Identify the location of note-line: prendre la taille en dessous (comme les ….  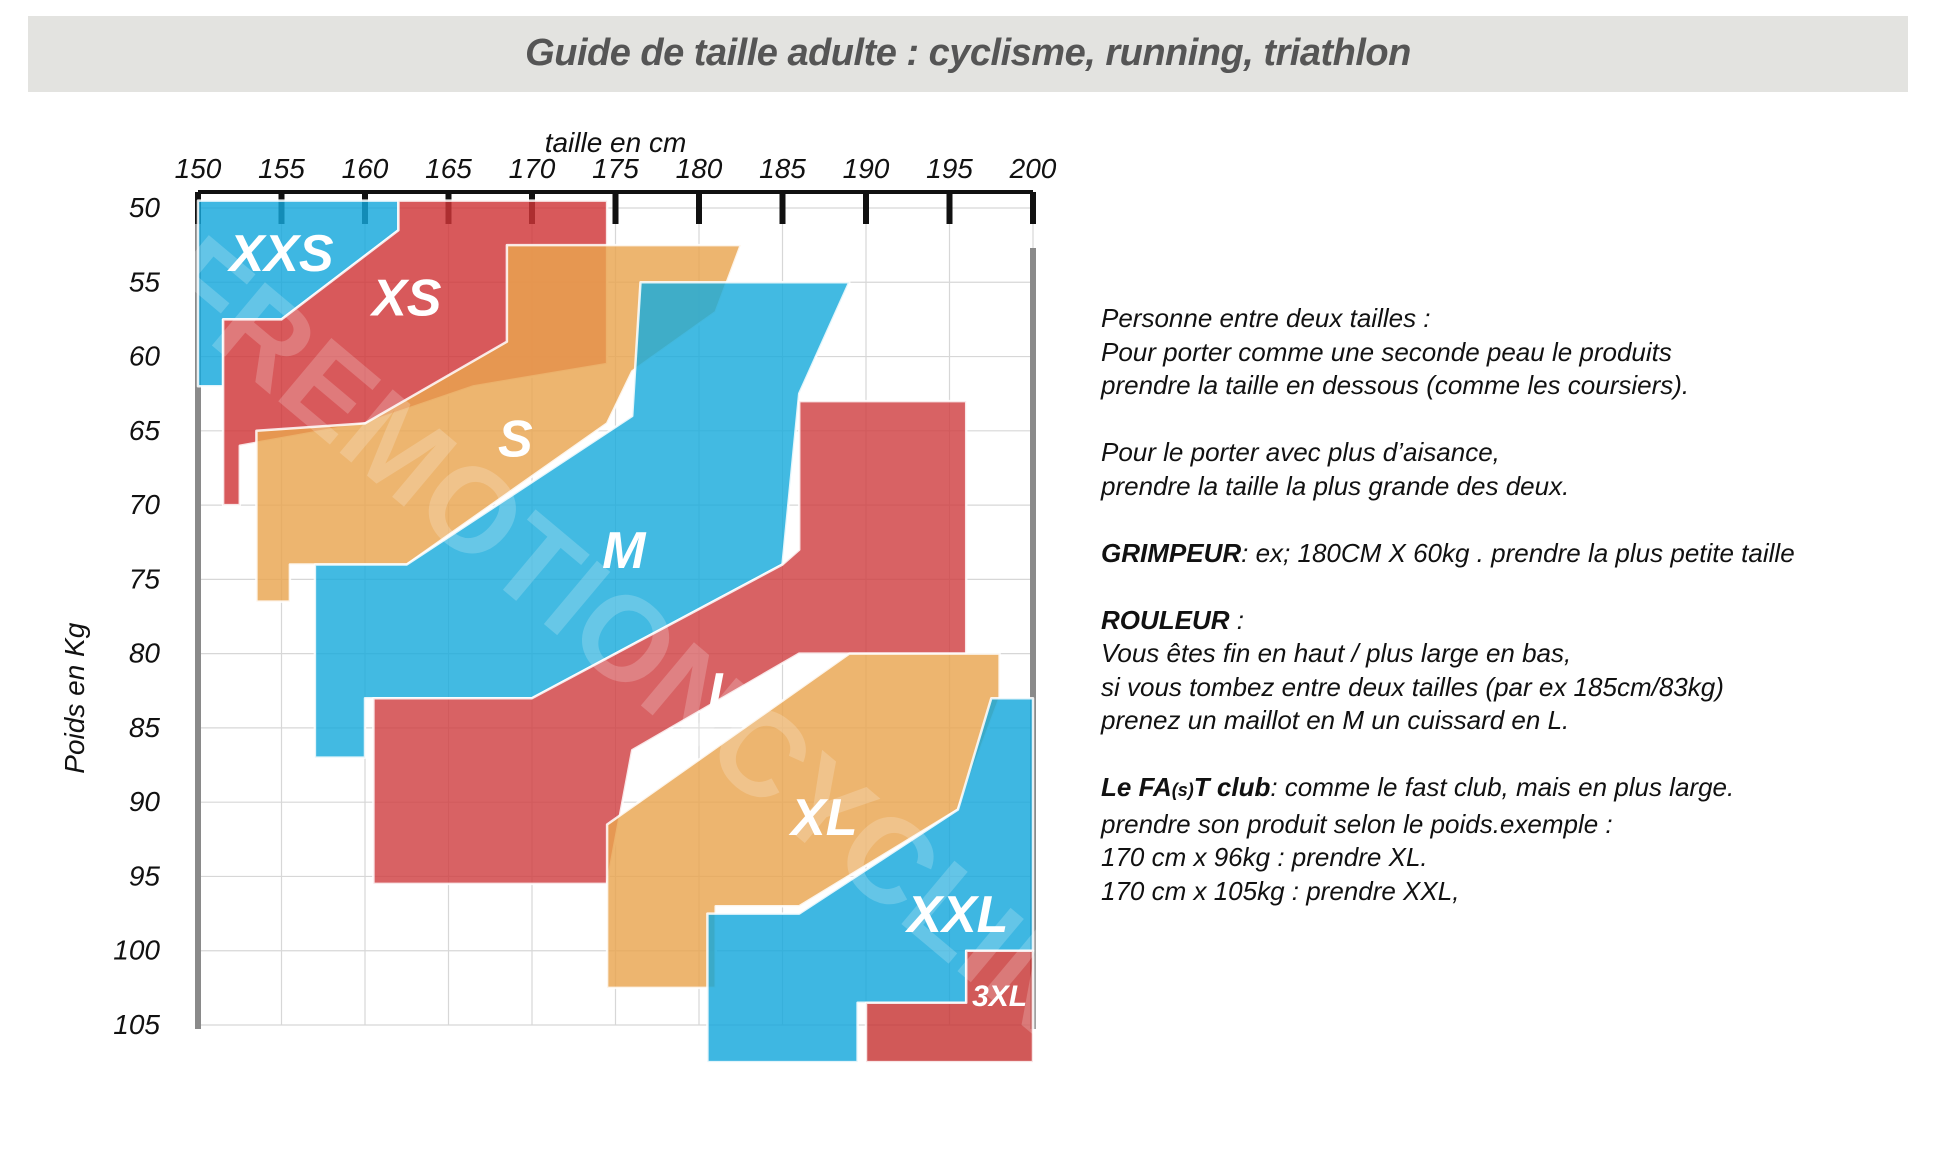
(1395, 385).